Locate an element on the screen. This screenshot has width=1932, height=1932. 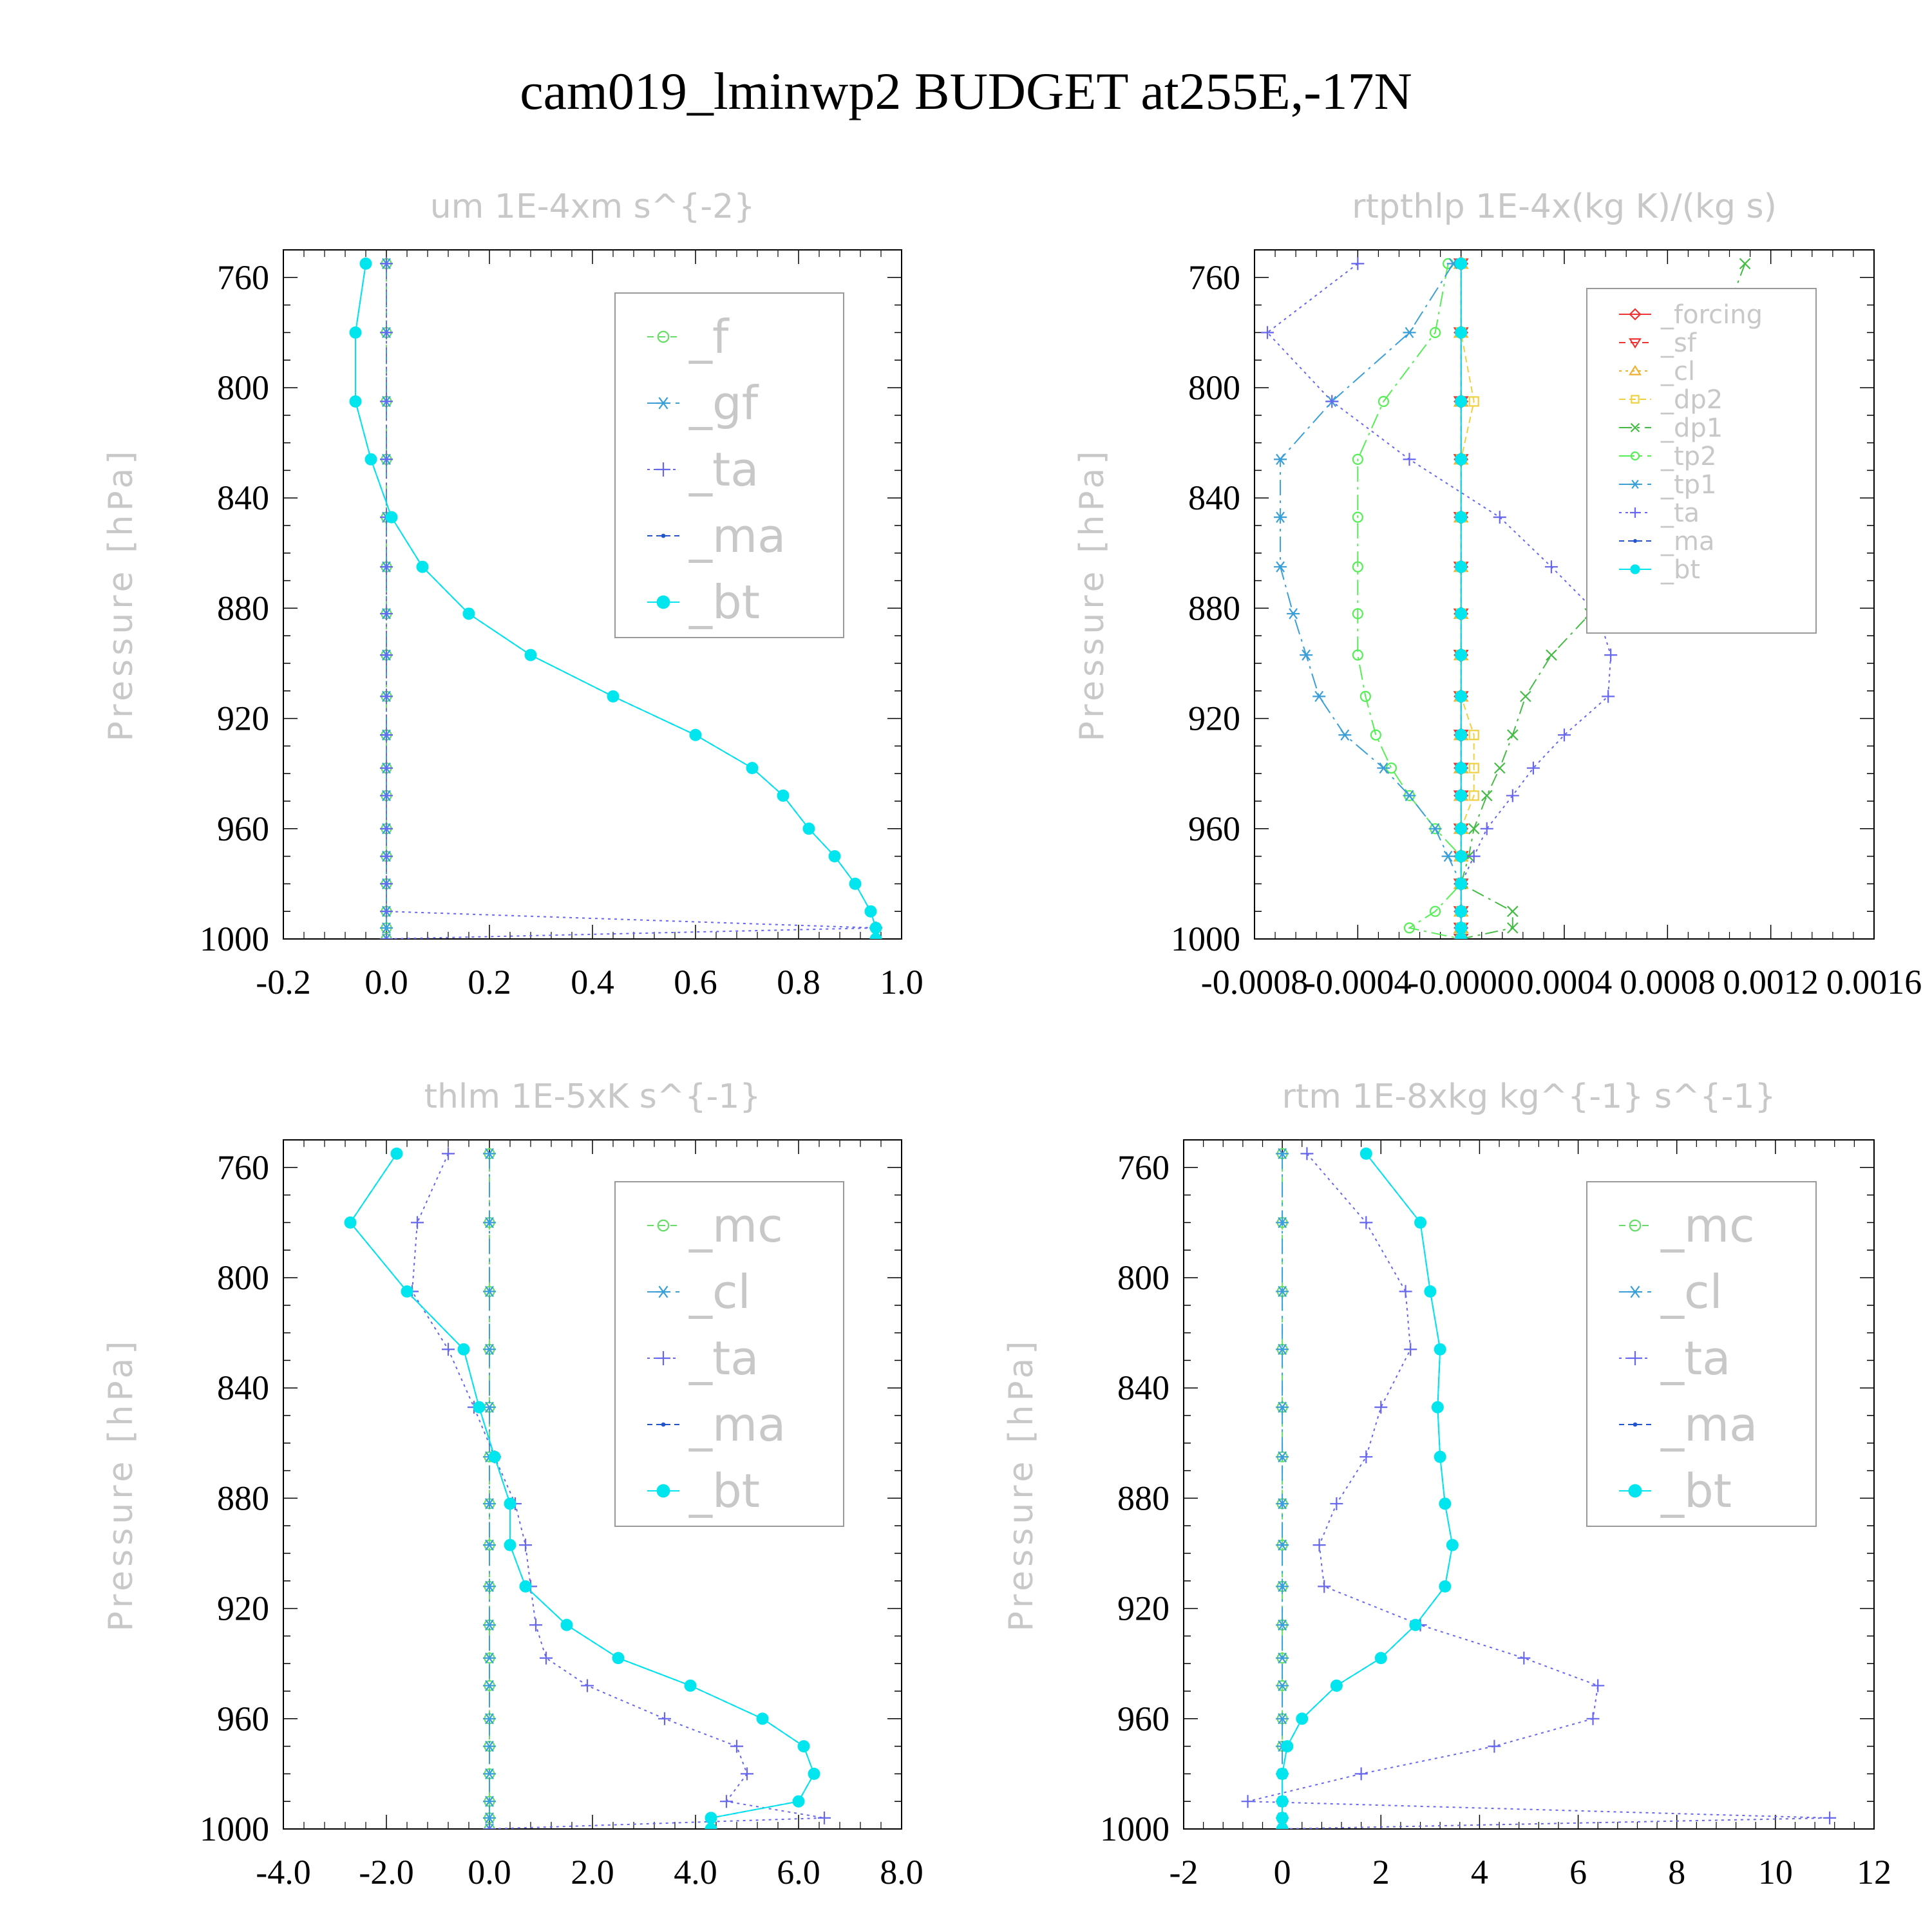
legend-label: _f is located at coordinates (709, 337).